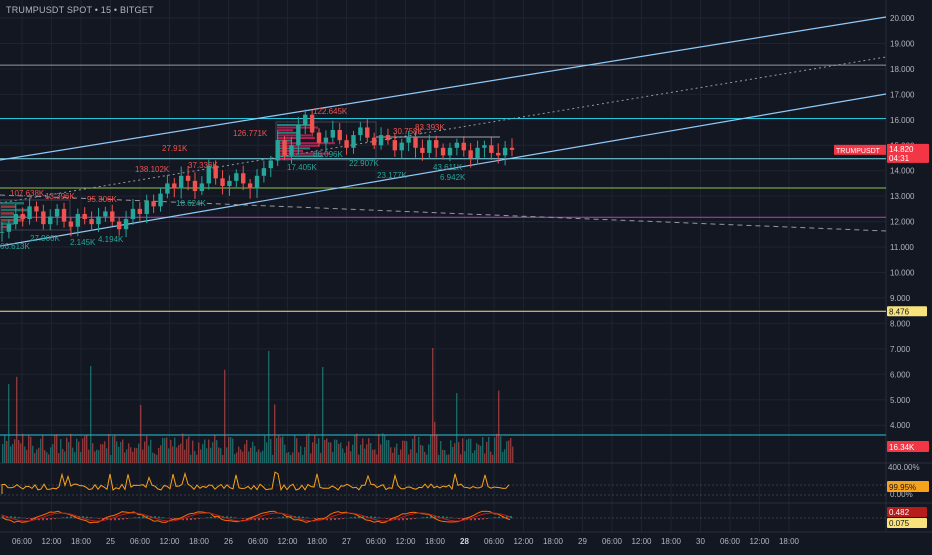 This screenshot has height=555, width=932. What do you see at coordinates (110, 541) in the screenshot?
I see `time-tick-label: 25` at bounding box center [110, 541].